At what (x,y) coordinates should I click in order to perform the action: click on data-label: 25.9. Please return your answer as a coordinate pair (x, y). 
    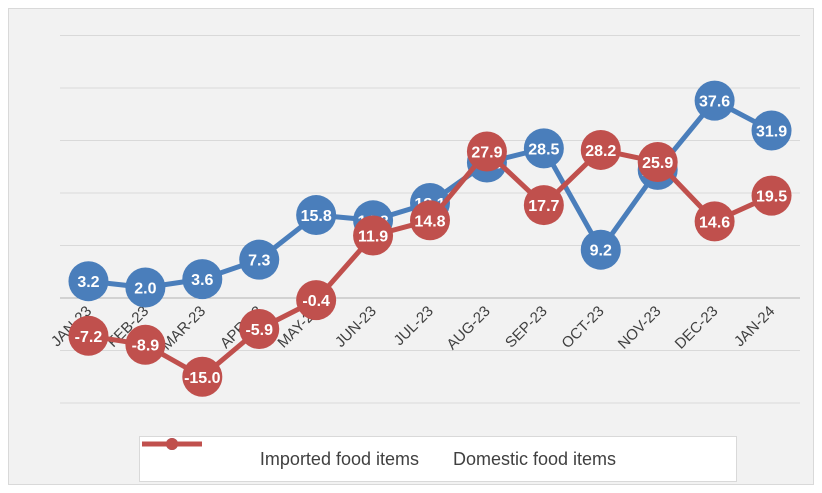
    Looking at the image, I should click on (657, 163).